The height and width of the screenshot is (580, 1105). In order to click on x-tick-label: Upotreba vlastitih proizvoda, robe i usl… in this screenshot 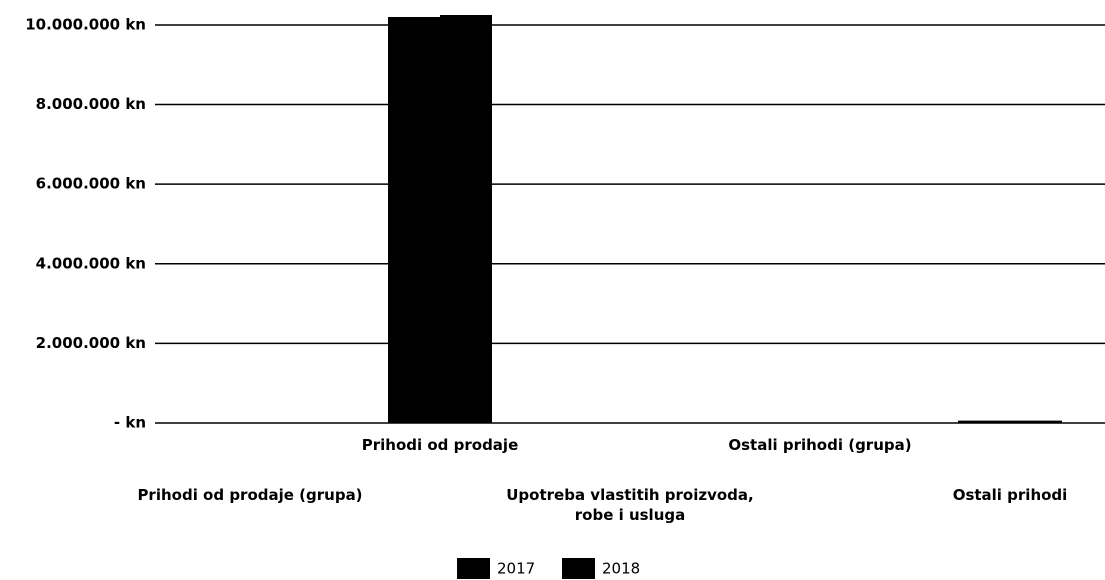, I will do `click(630, 505)`.